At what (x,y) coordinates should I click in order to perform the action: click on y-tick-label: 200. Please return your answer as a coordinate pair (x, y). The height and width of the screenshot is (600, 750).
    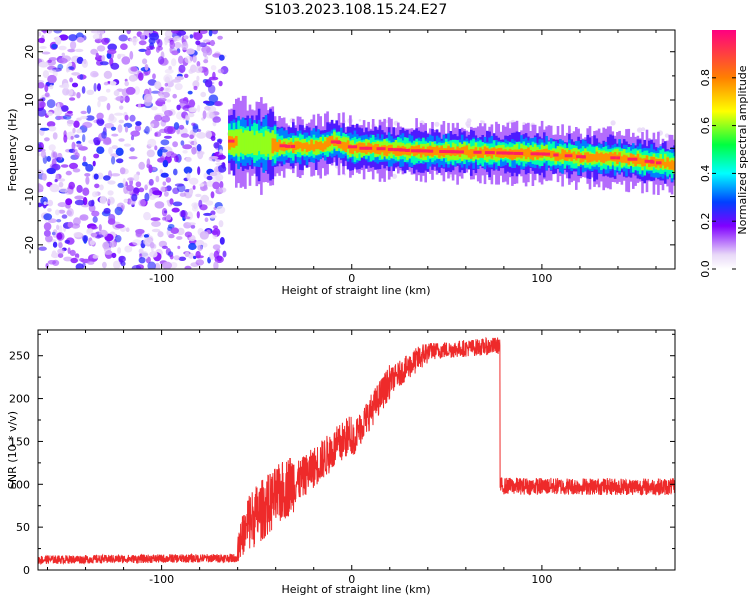
    Looking at the image, I should click on (19, 399).